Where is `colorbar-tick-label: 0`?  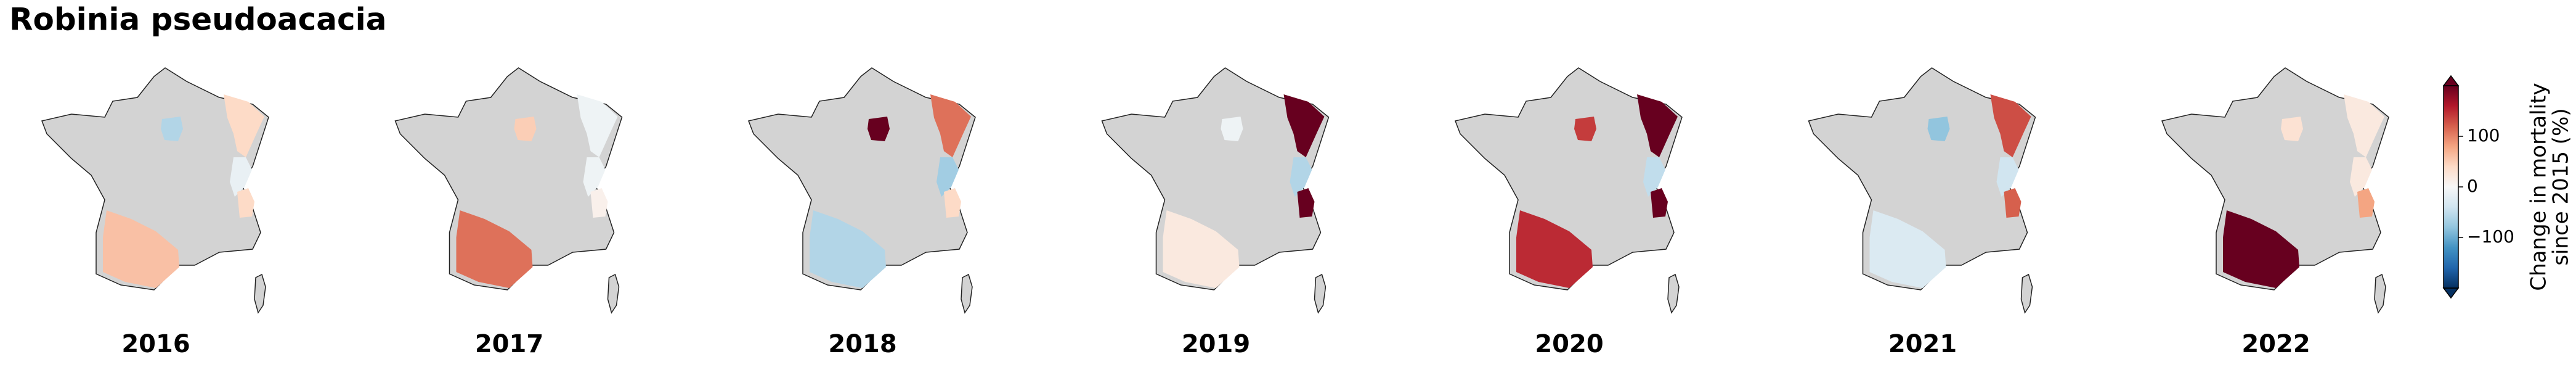 colorbar-tick-label: 0 is located at coordinates (2472, 186).